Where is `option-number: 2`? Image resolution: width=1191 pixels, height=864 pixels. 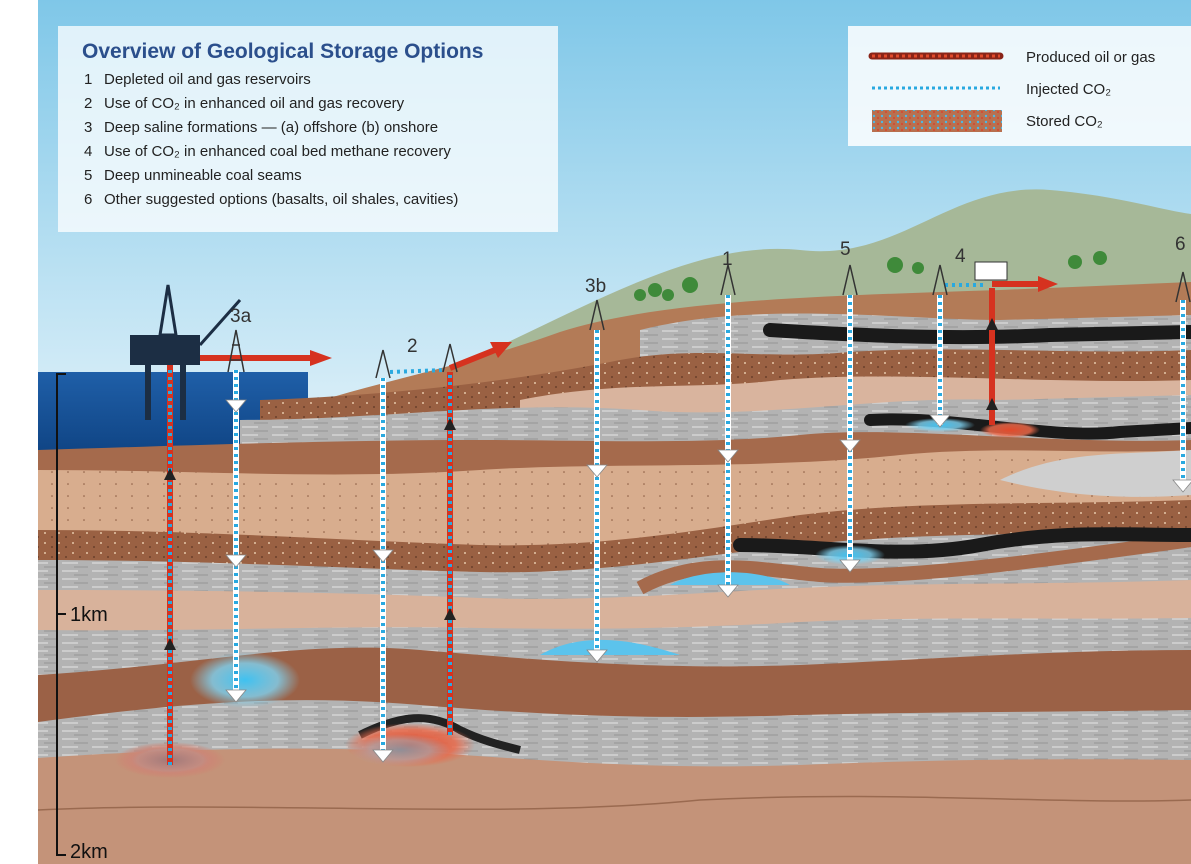 option-number: 2 is located at coordinates (88, 103).